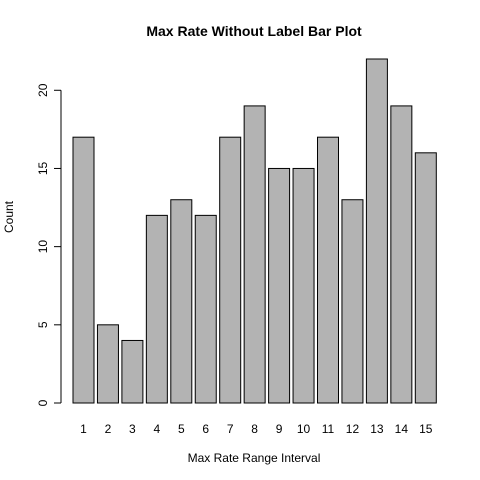 Image resolution: width=480 pixels, height=480 pixels. Describe the element at coordinates (426, 429) in the screenshot. I see `x-tick-label: 15` at that location.